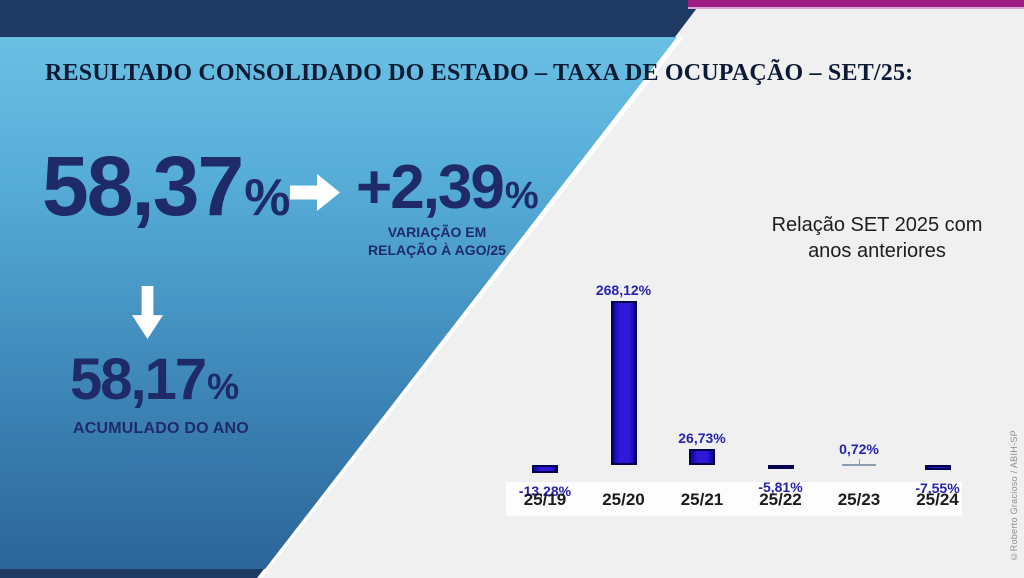 This screenshot has height=578, width=1024. Describe the element at coordinates (702, 437) in the screenshot. I see `bar-value-label: 26,73%` at that location.